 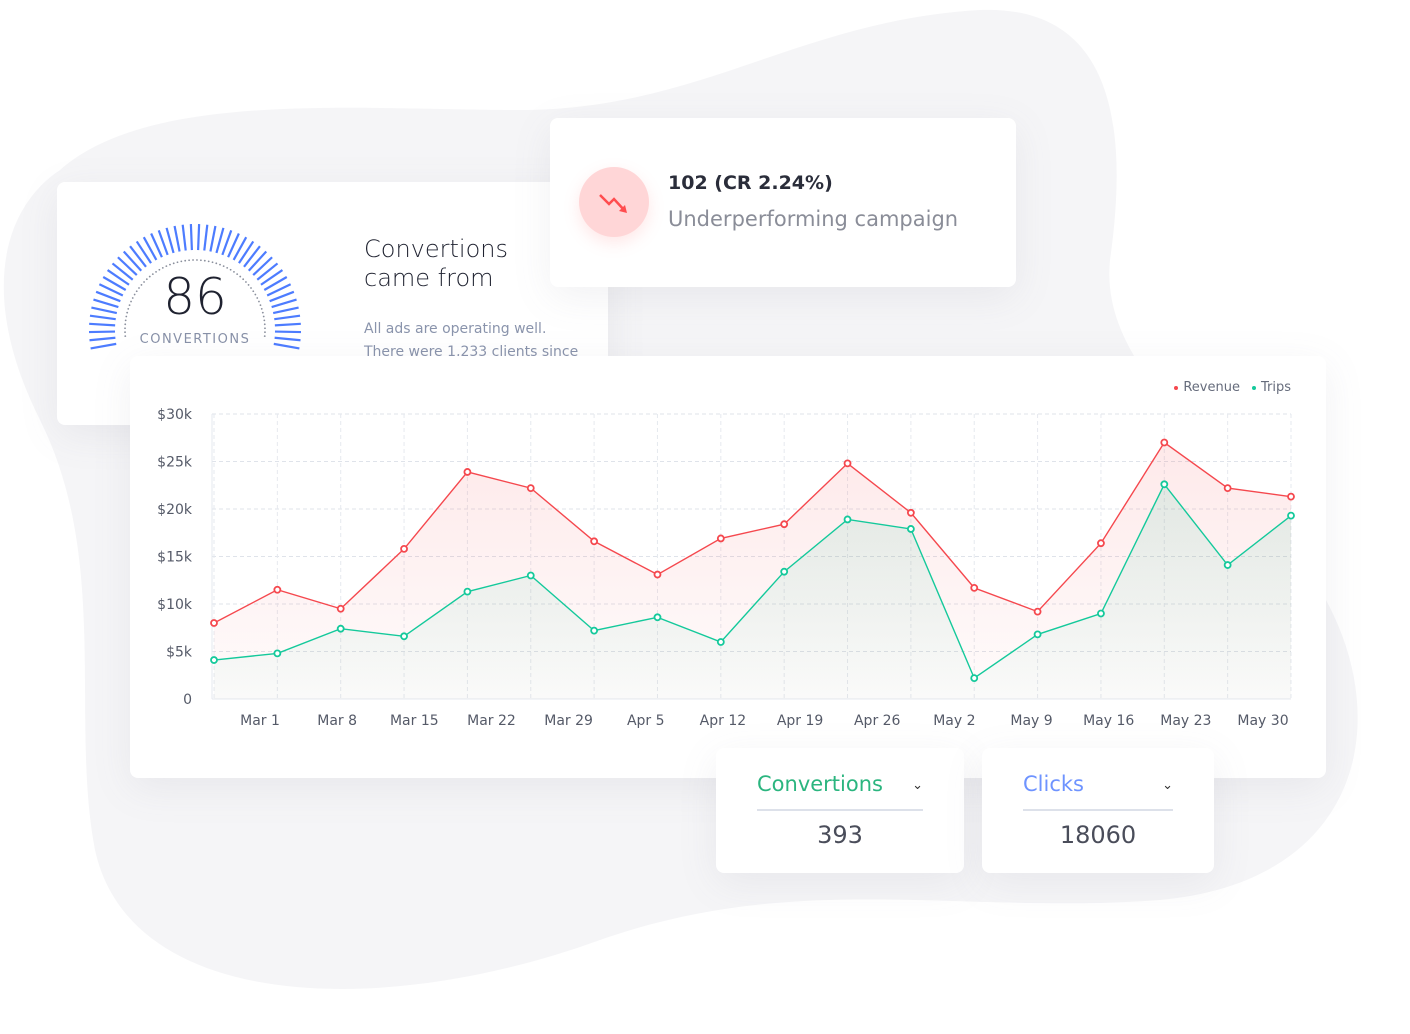 I want to click on trend-down-icon, so click(x=614, y=202).